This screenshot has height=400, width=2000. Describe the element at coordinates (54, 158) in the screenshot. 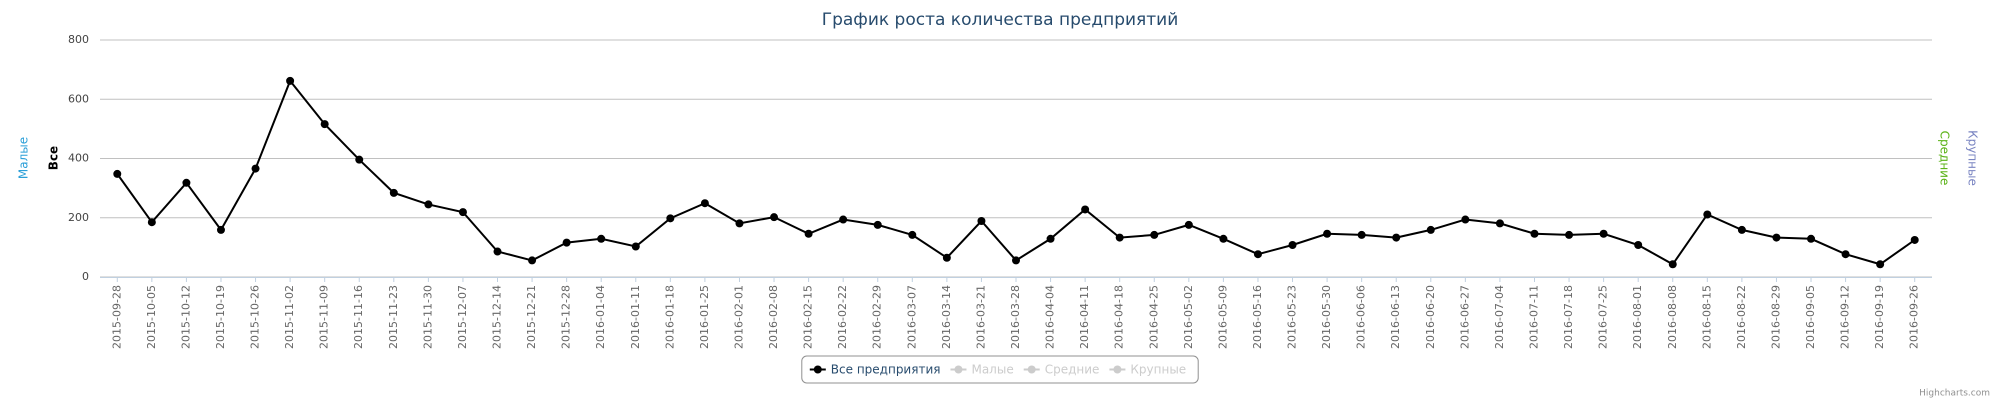

I see `y-axis-title: Все` at that location.